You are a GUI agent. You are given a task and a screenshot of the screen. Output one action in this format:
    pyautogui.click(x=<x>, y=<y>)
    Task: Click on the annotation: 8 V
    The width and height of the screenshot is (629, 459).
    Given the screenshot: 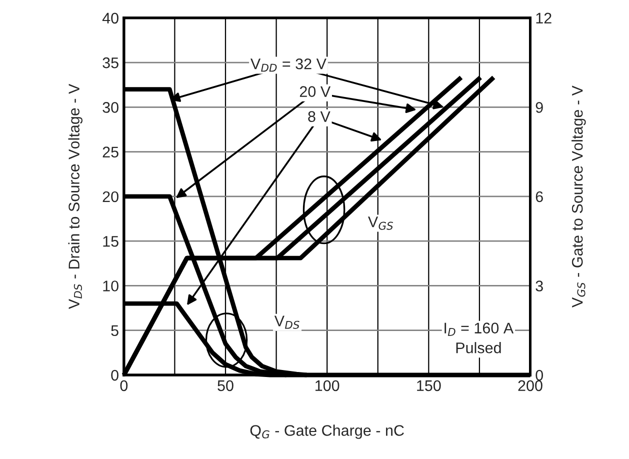 What is the action you would take?
    pyautogui.click(x=319, y=116)
    